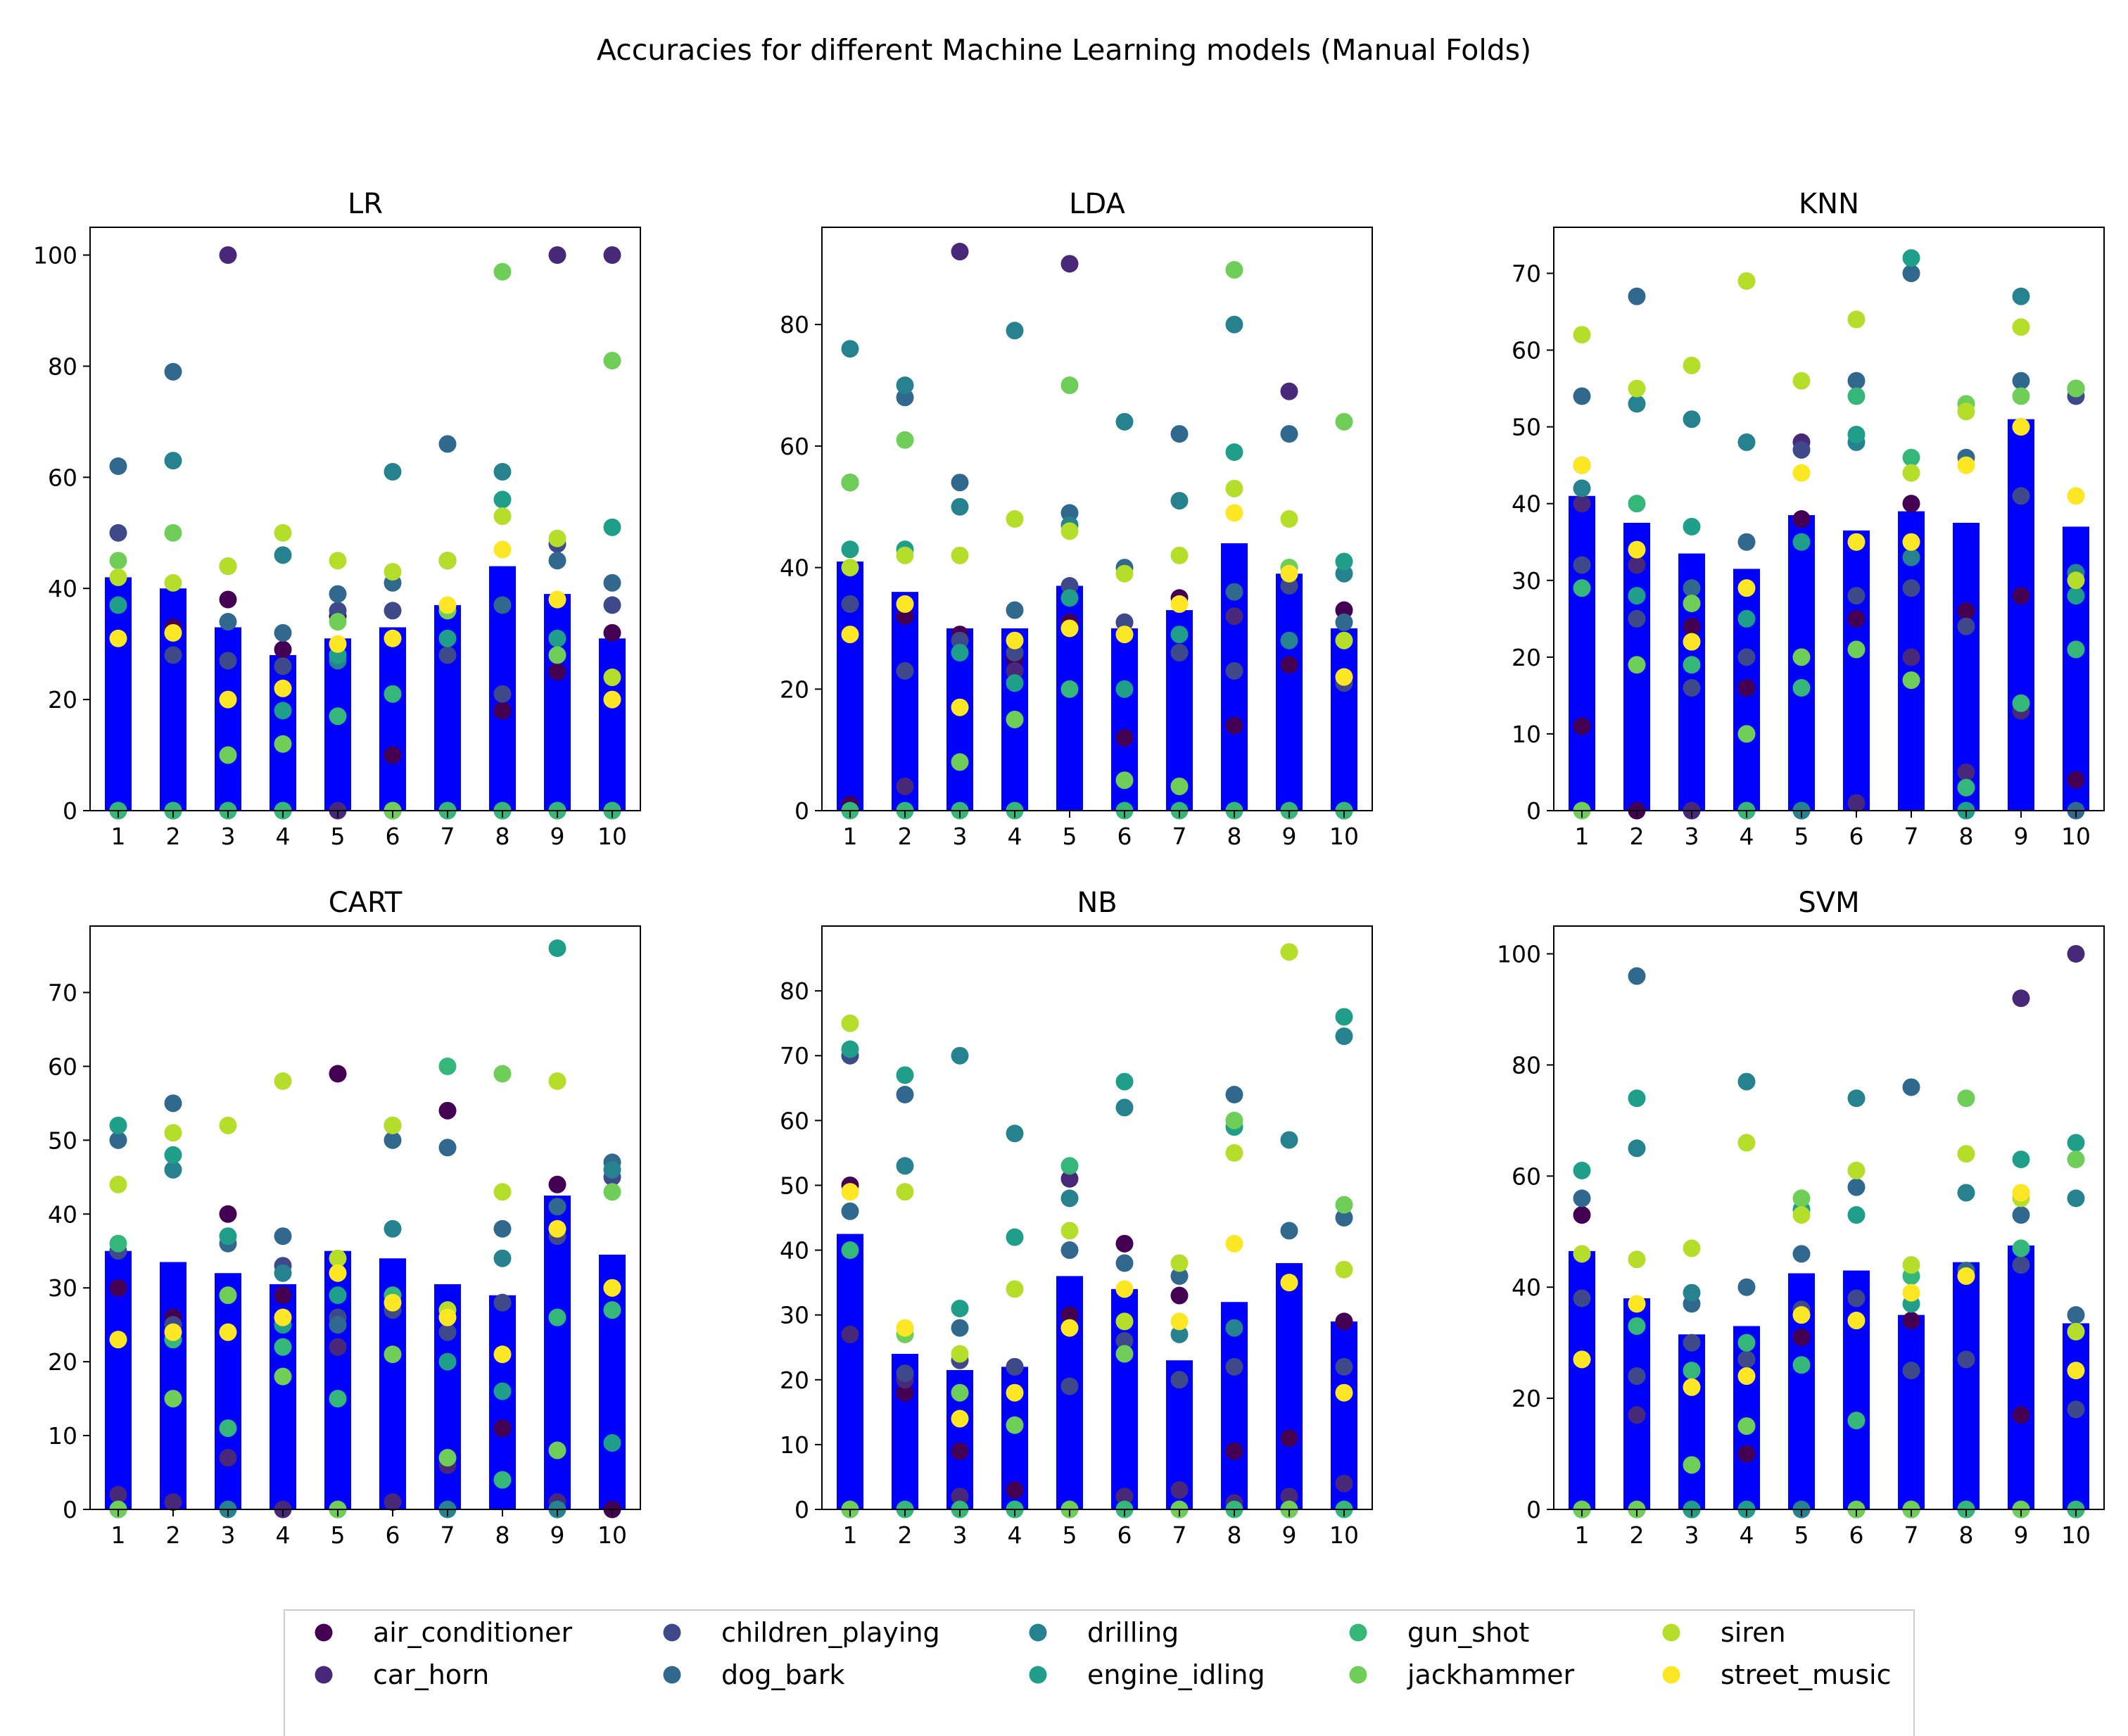  What do you see at coordinates (1911, 1535) in the screenshot?
I see `x-tick-label: 7` at bounding box center [1911, 1535].